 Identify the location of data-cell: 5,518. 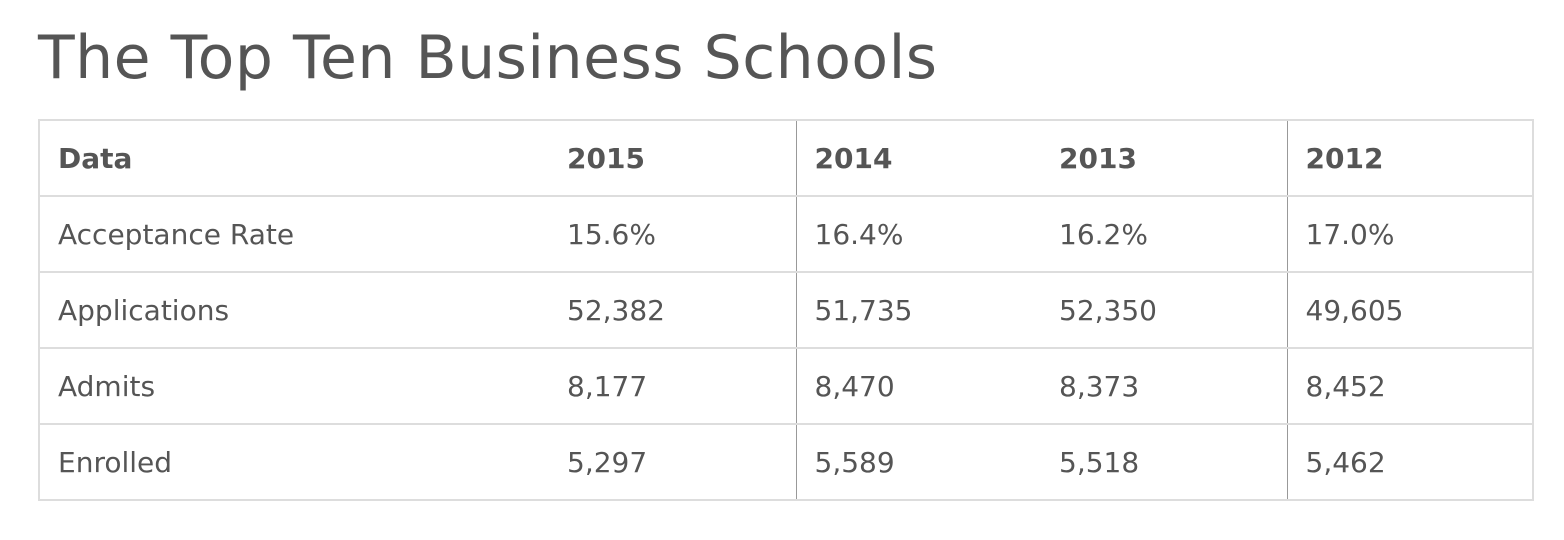
(1164, 461).